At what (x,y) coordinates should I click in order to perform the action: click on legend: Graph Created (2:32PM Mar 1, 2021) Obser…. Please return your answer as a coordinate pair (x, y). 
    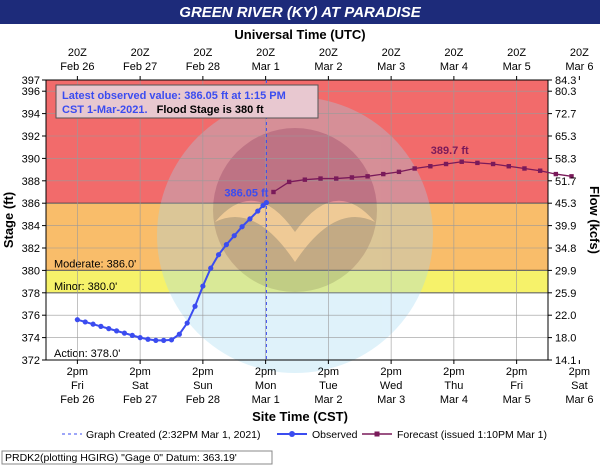
    Looking at the image, I should click on (304, 435).